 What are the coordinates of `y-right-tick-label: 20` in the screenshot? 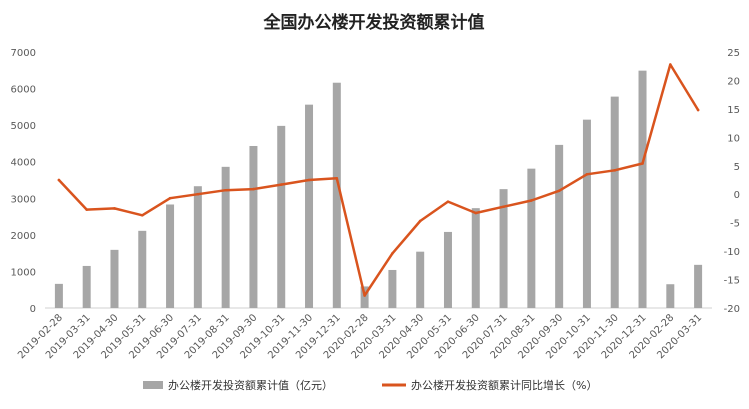 It's located at (733, 81).